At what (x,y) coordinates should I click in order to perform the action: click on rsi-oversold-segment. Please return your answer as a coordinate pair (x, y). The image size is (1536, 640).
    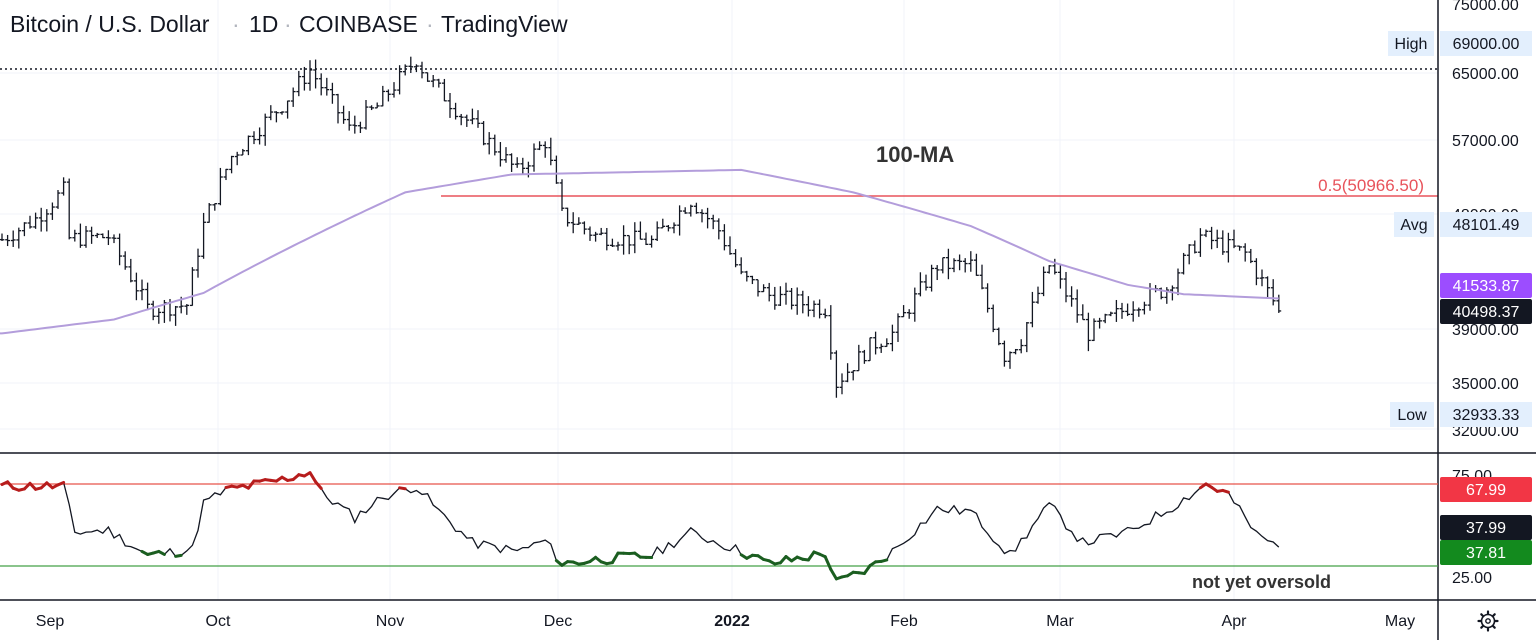
    Looking at the image, I should click on (161, 552).